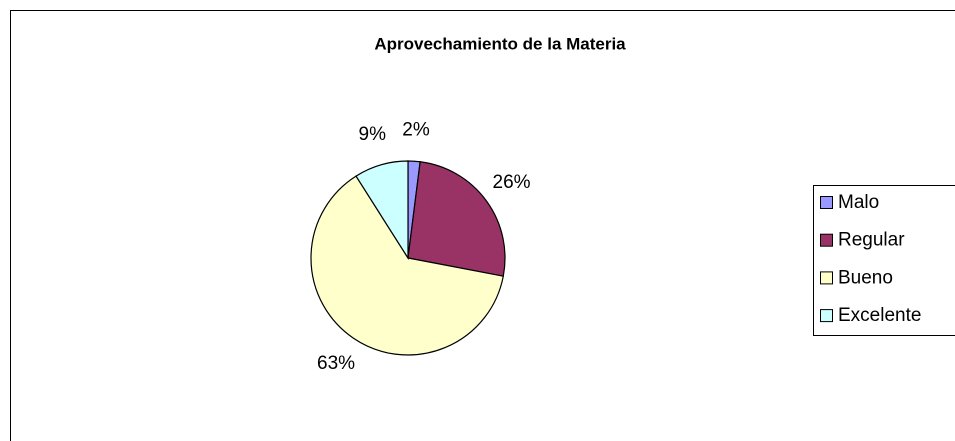 The width and height of the screenshot is (955, 441). Describe the element at coordinates (871, 240) in the screenshot. I see `legend-label: Regular` at that location.